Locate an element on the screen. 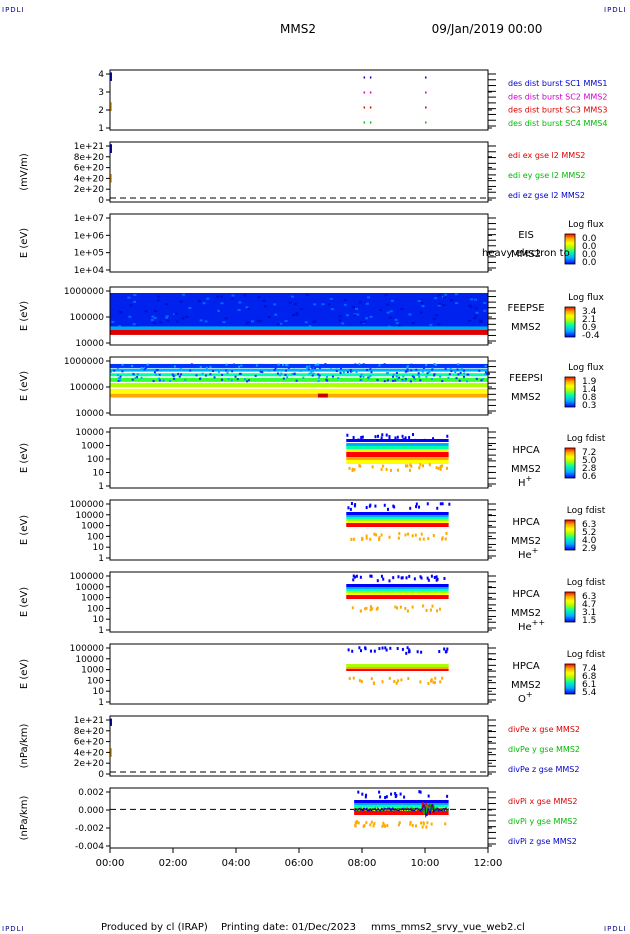  y-tick-label: 1e+07 is located at coordinates (89, 219).